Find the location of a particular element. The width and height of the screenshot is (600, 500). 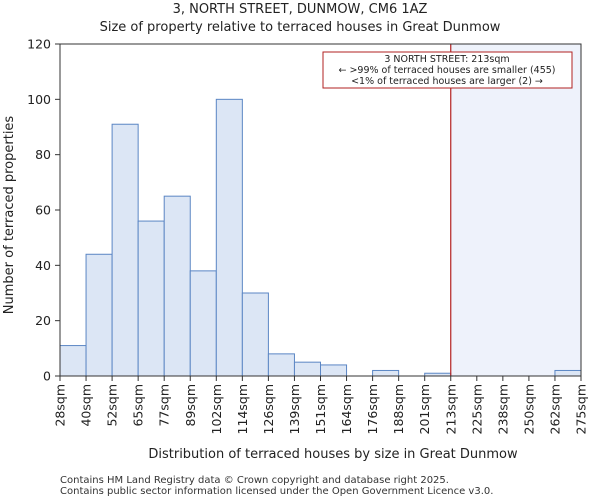

x-tick-126sqm: 126sqm is located at coordinates (268, 409).